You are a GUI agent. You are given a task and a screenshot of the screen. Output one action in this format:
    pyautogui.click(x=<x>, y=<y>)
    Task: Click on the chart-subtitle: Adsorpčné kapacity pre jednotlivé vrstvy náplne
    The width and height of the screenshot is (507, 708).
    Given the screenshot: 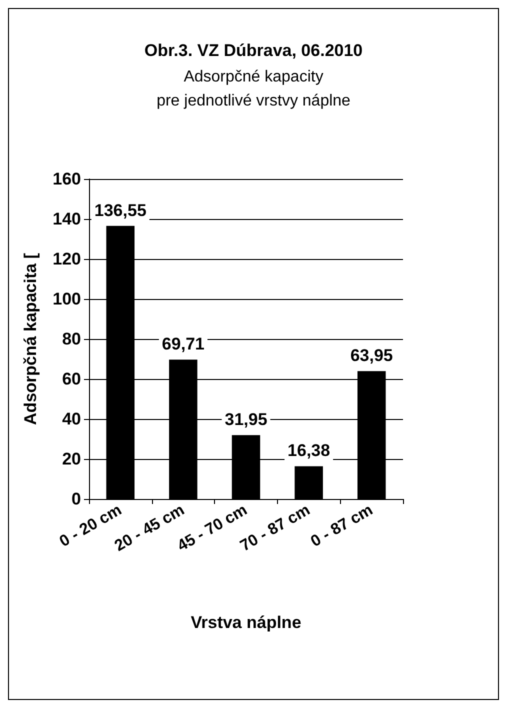 What is the action you would take?
    pyautogui.click(x=253, y=89)
    